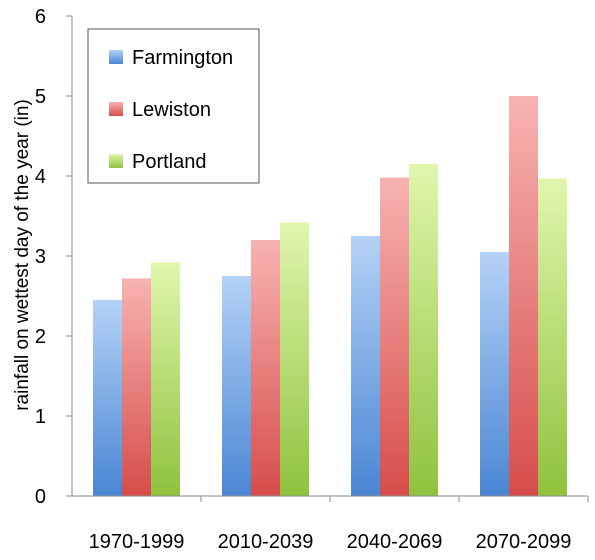 Image resolution: width=595 pixels, height=560 pixels. What do you see at coordinates (365, 366) in the screenshot?
I see `bar-farmington-2040-2069` at bounding box center [365, 366].